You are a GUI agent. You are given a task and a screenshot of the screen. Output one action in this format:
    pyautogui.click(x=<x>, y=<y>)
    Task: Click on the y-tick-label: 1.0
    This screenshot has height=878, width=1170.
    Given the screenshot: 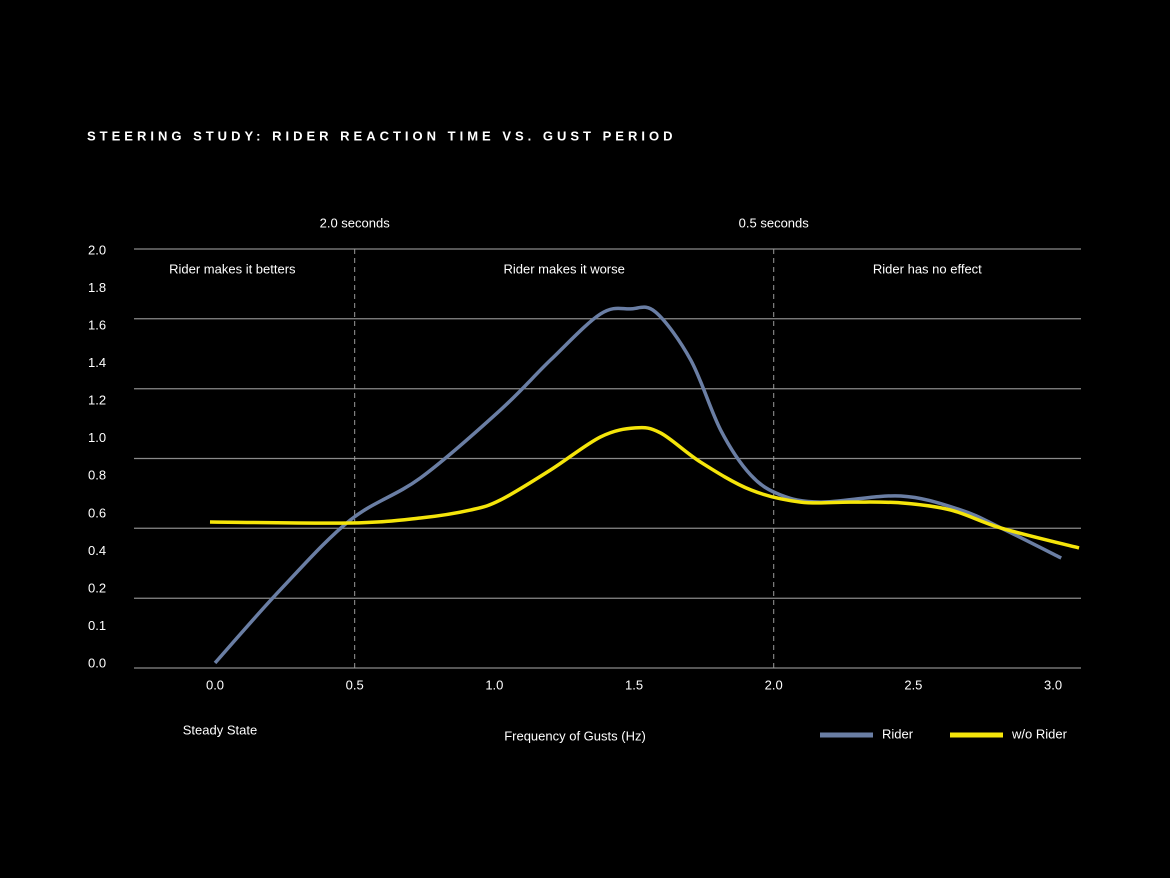 What is the action you would take?
    pyautogui.click(x=97, y=437)
    